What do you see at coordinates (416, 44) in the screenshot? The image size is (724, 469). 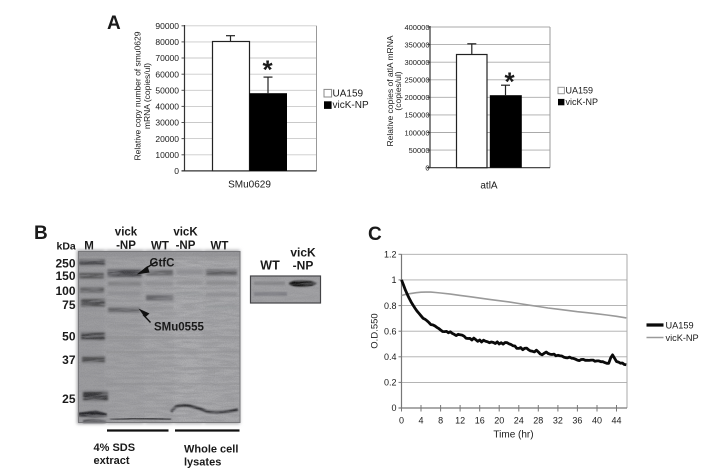 I see `svg-text: 350000` at bounding box center [416, 44].